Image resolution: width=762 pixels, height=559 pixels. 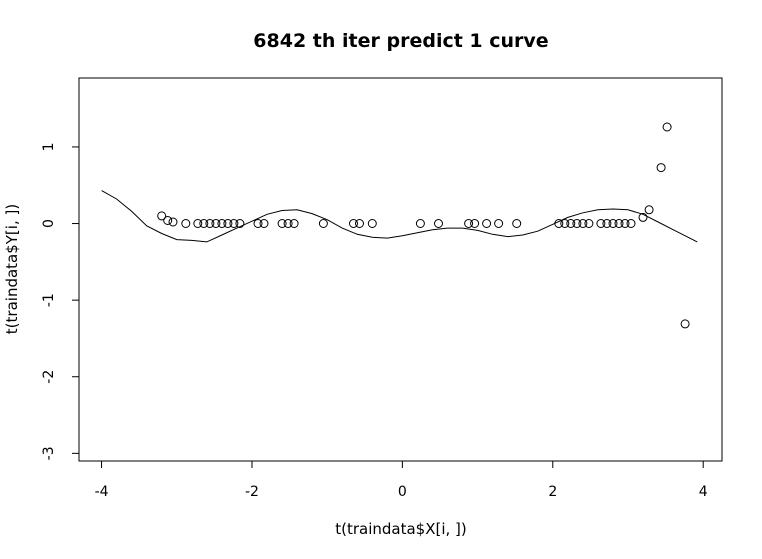 What do you see at coordinates (49, 453) in the screenshot?
I see `y-tick-label: -3` at bounding box center [49, 453].